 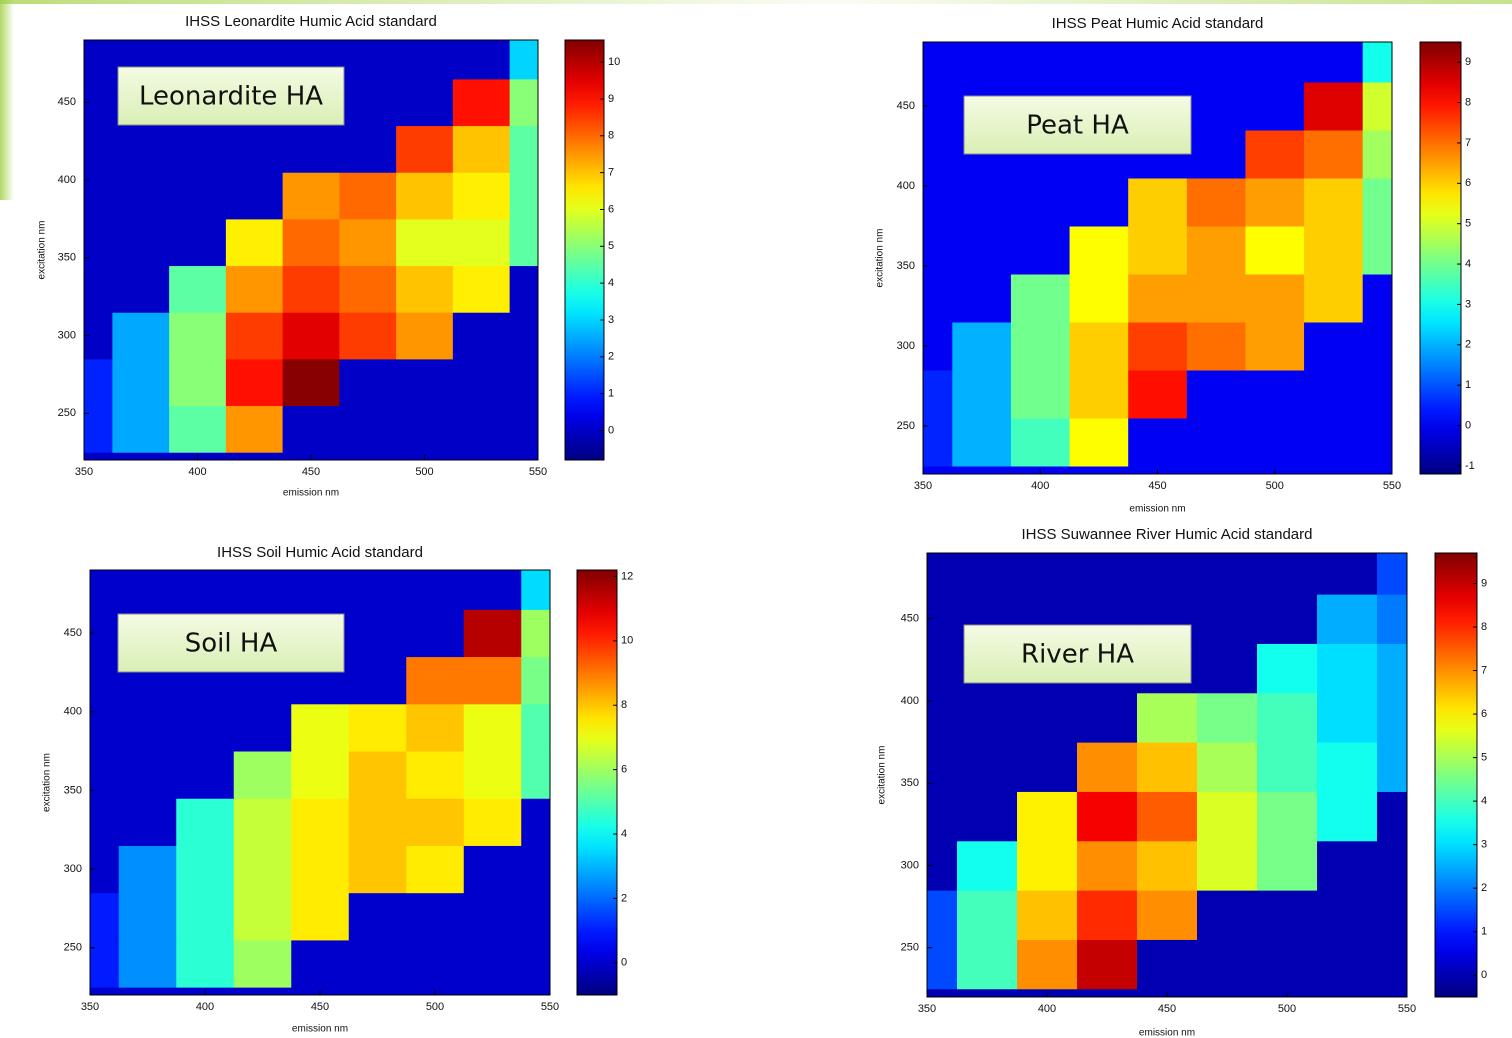 I want to click on y-tick-label: 350, so click(x=67, y=258).